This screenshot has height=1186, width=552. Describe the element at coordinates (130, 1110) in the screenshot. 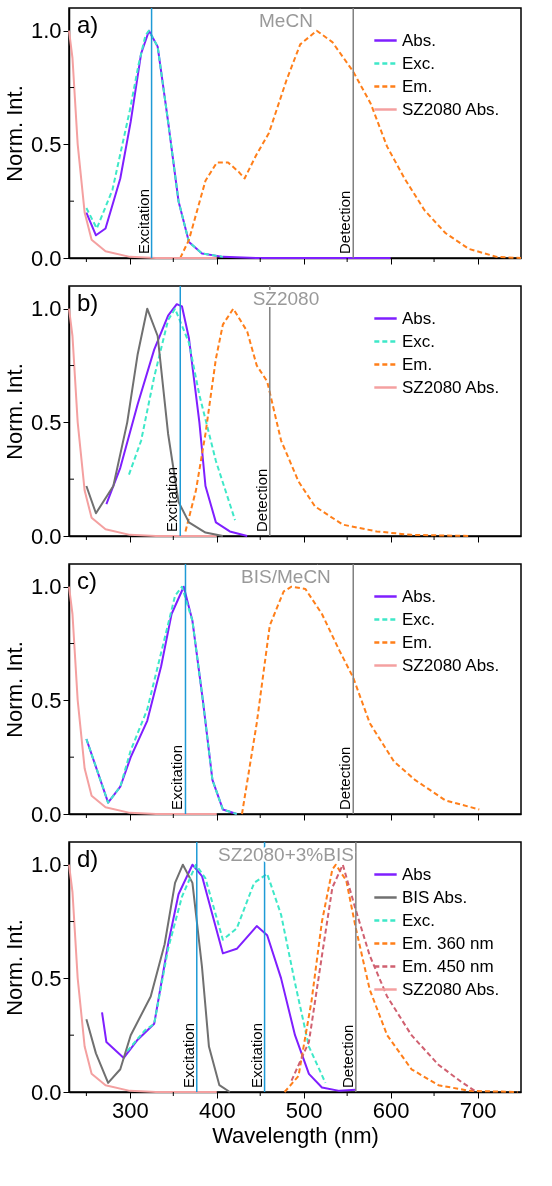

I see `x-tick-label: 300` at that location.